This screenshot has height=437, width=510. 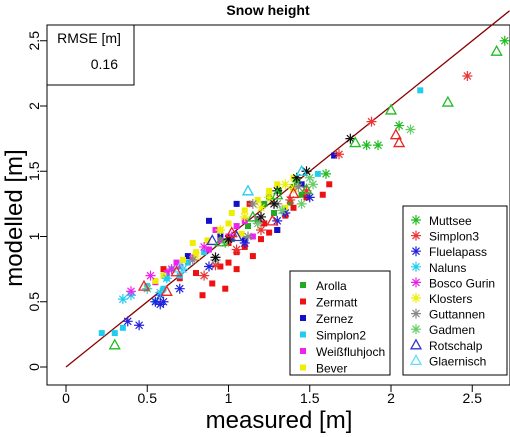 What do you see at coordinates (456, 346) in the screenshot?
I see `legend-label: Rotschalp` at bounding box center [456, 346].